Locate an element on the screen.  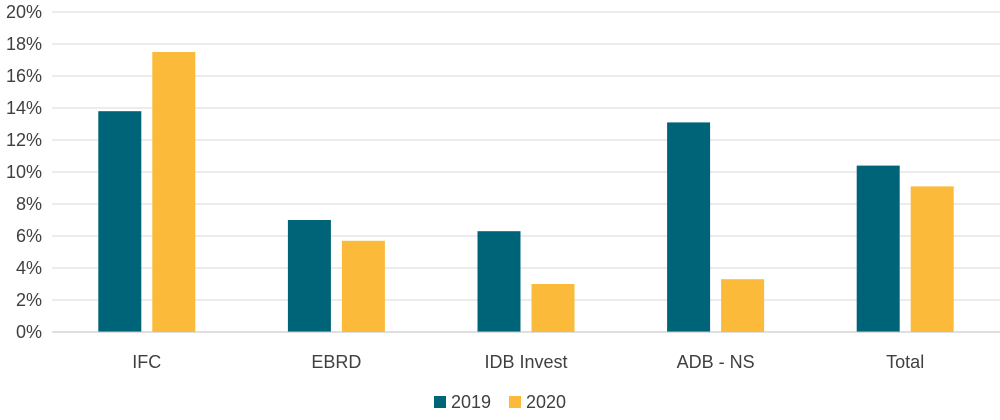
x-axis-category-labels: IFC EBRD IDB Invest ADB - NS Total is located at coordinates (528, 362).